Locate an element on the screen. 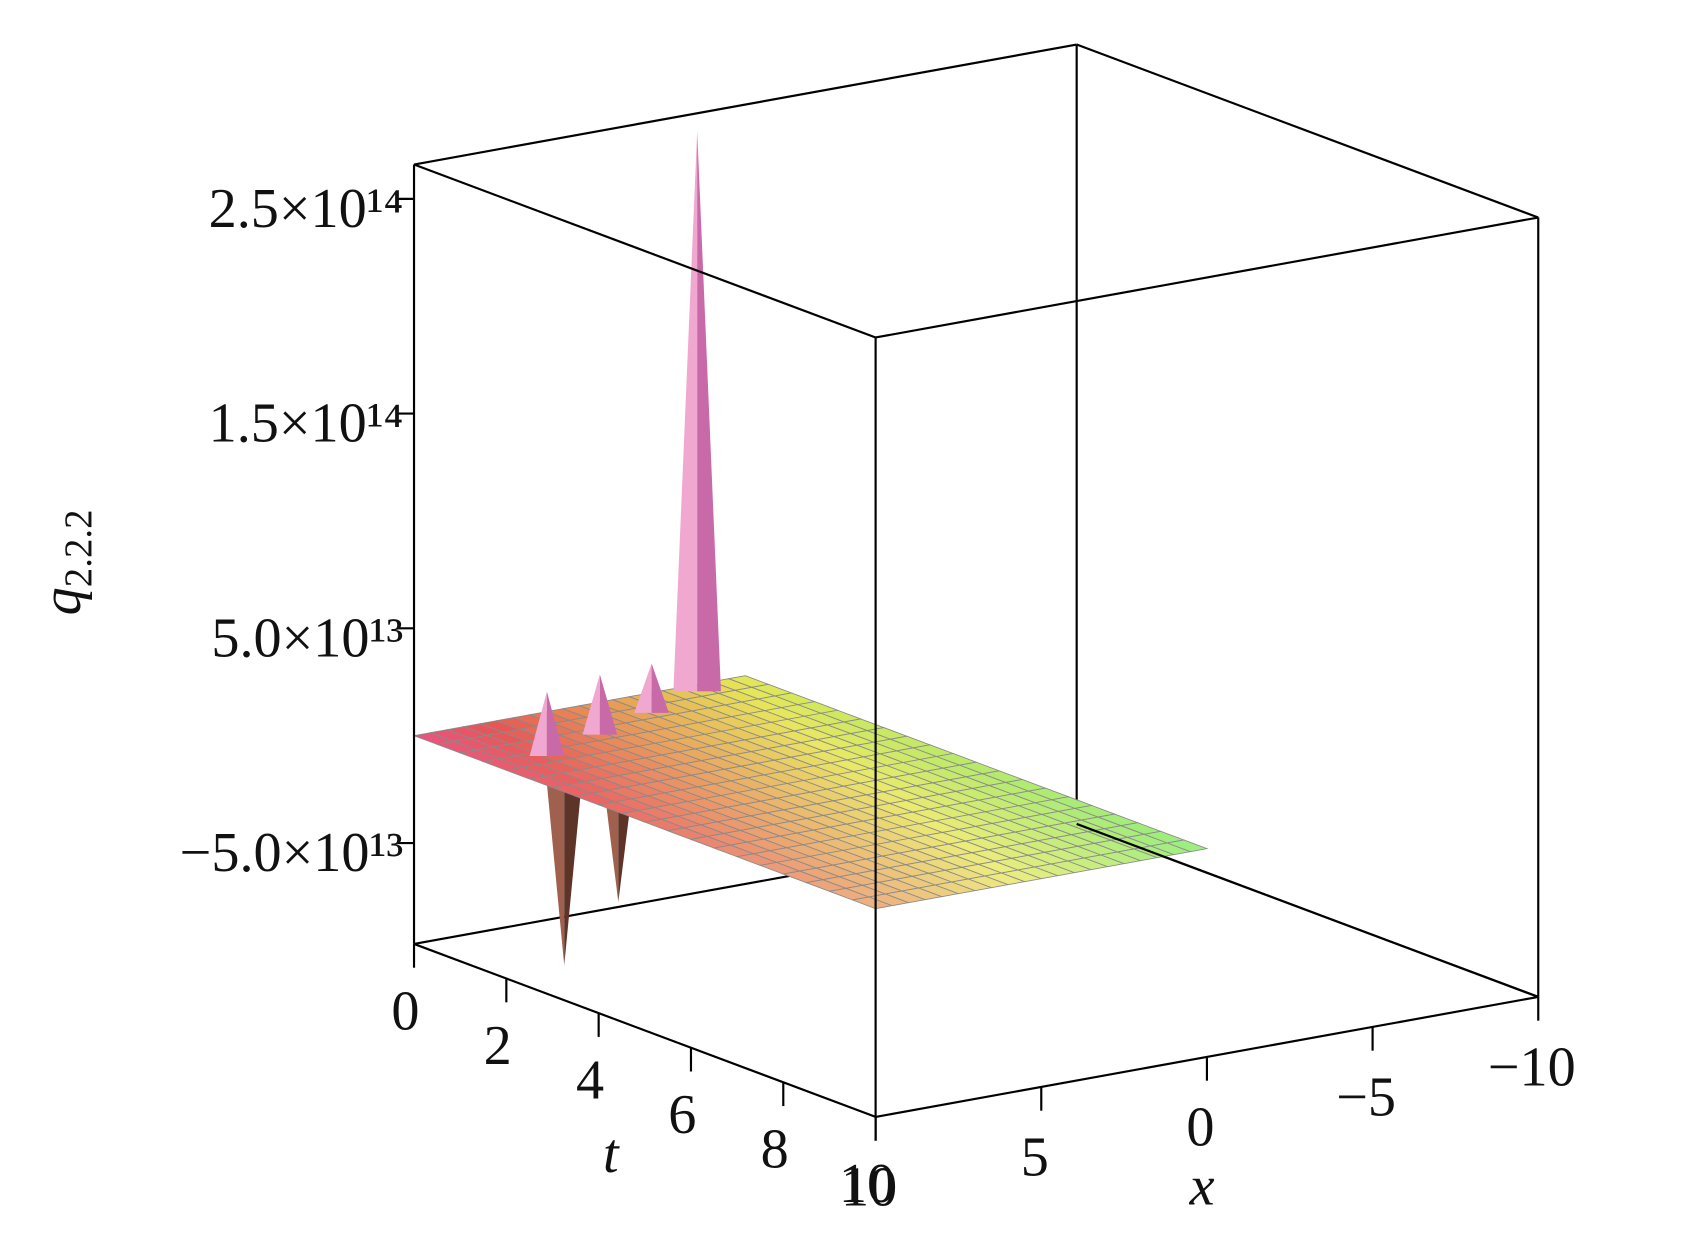 The image size is (1695, 1249). z-label-subscript: 2.2.2 is located at coordinates (78, 548).